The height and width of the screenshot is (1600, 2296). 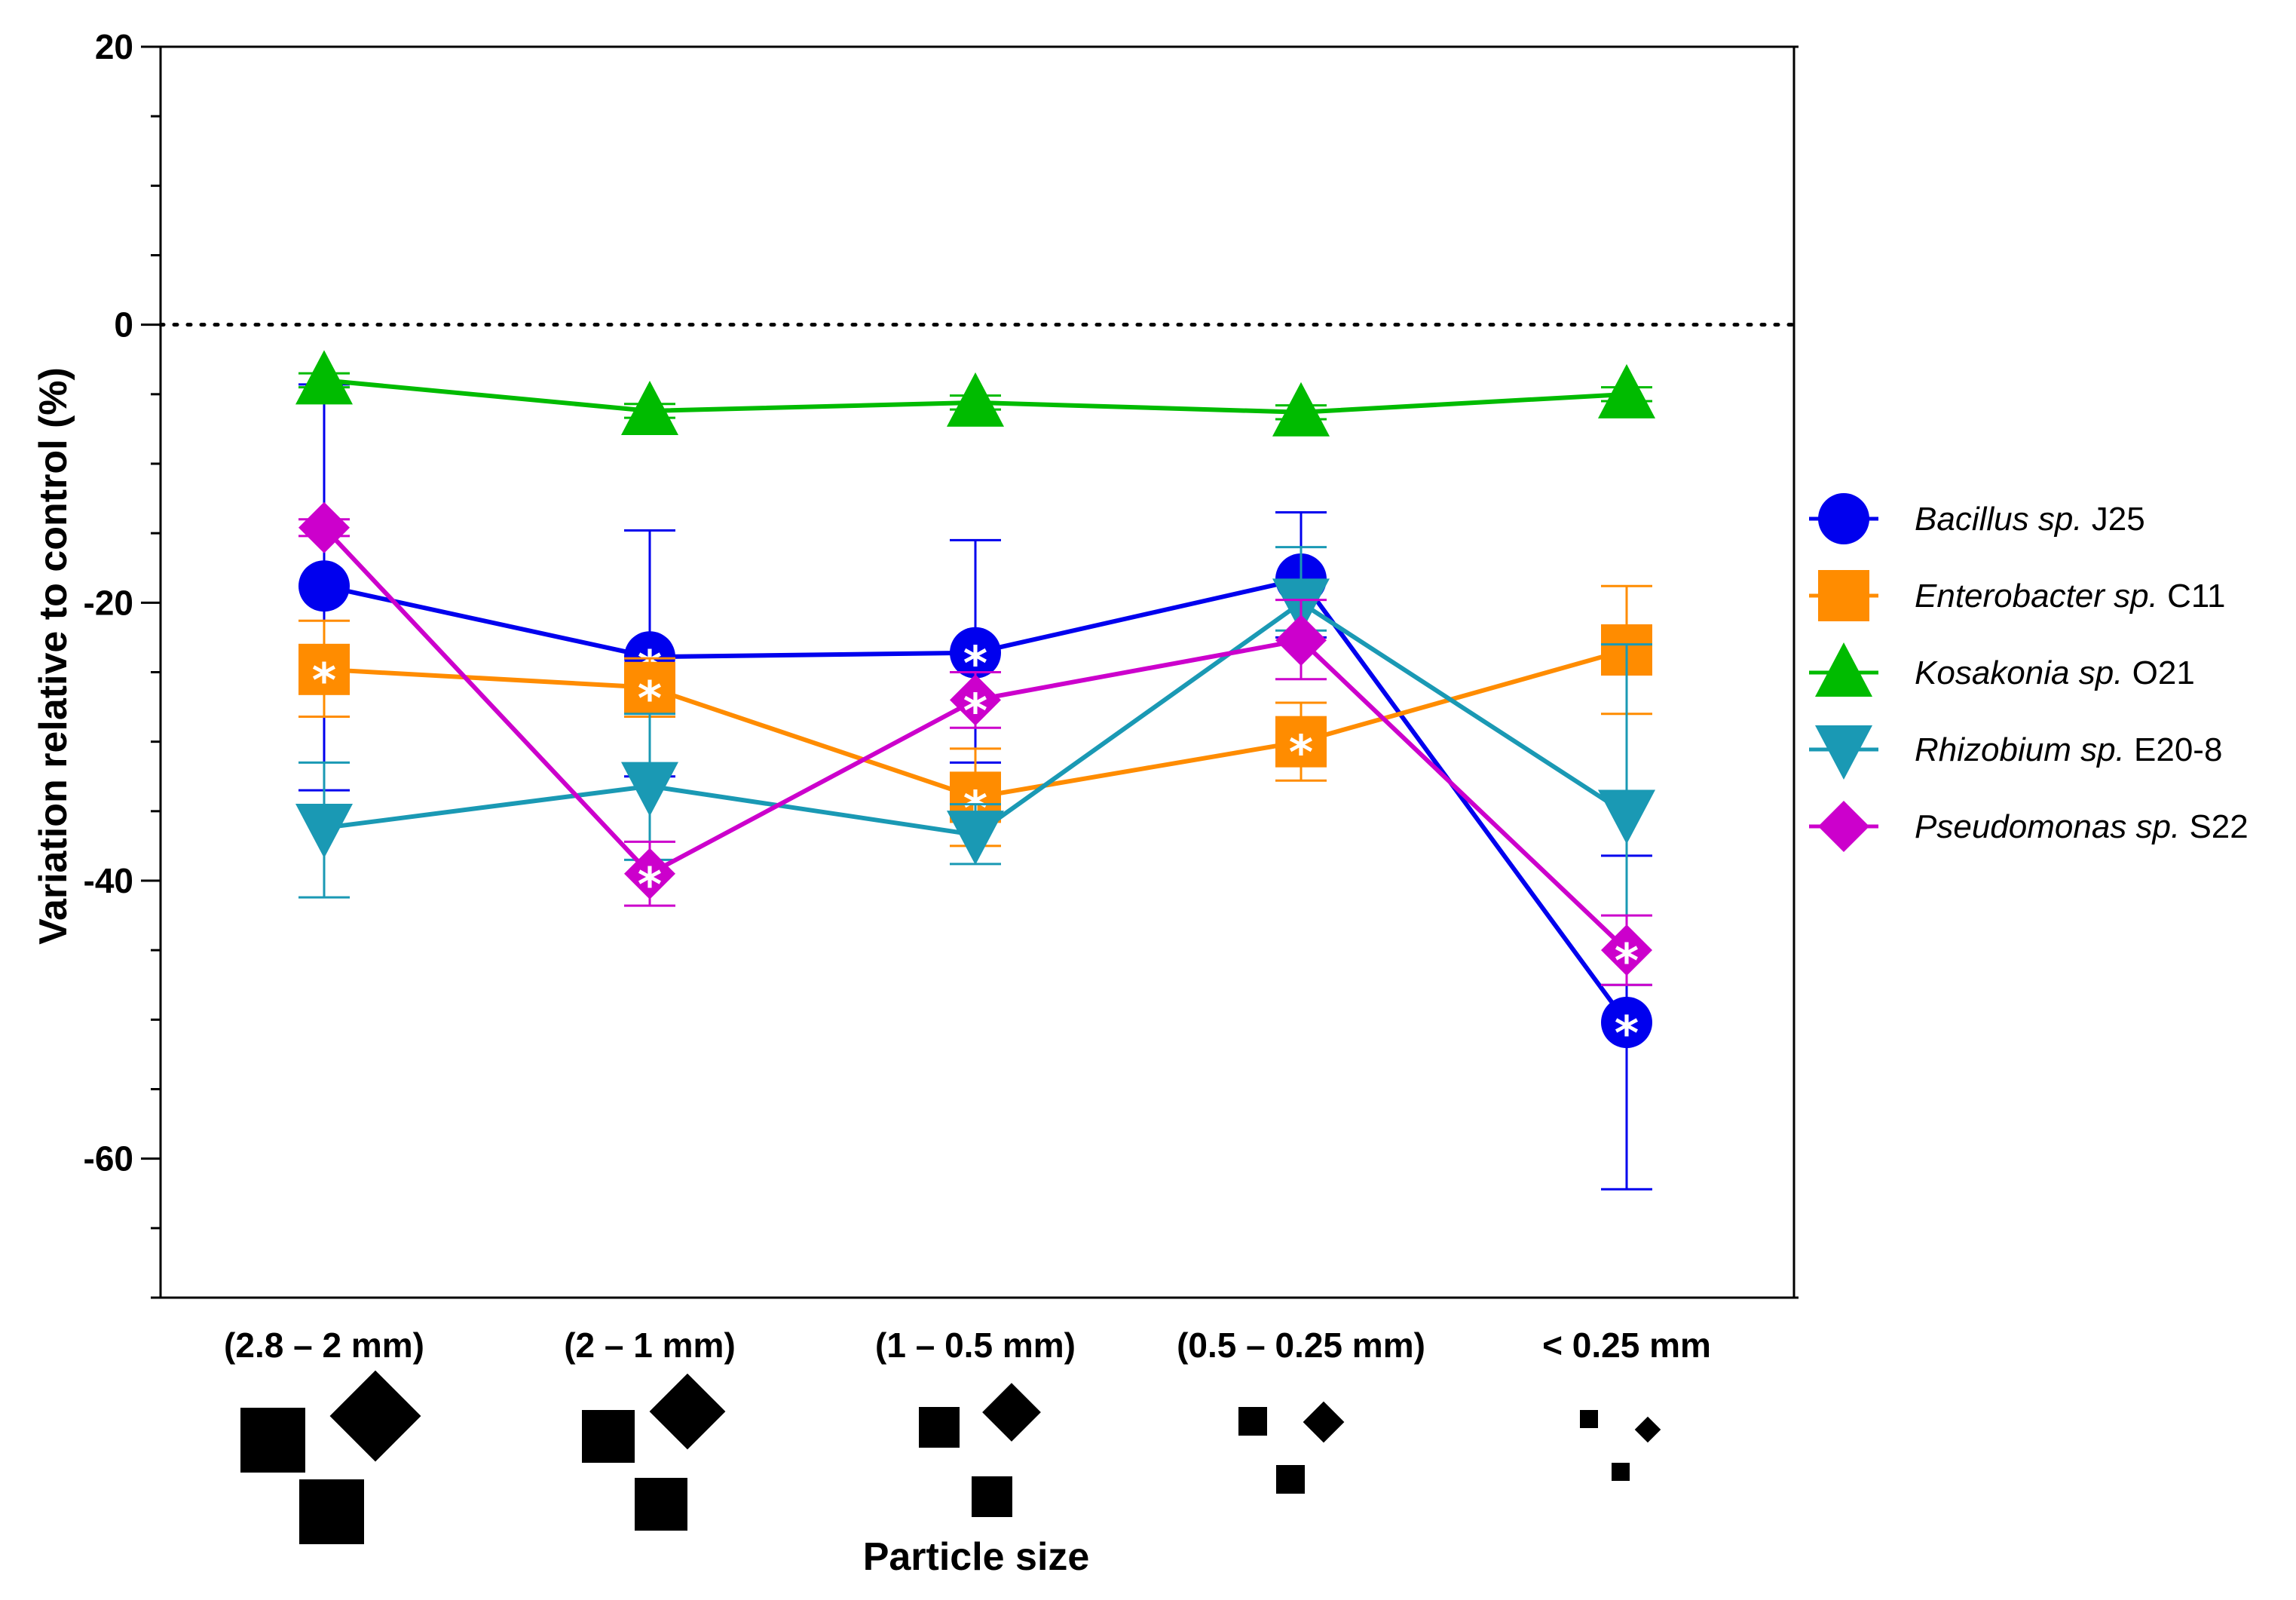 I want to click on x-axis-title: Particle size, so click(x=977, y=1557).